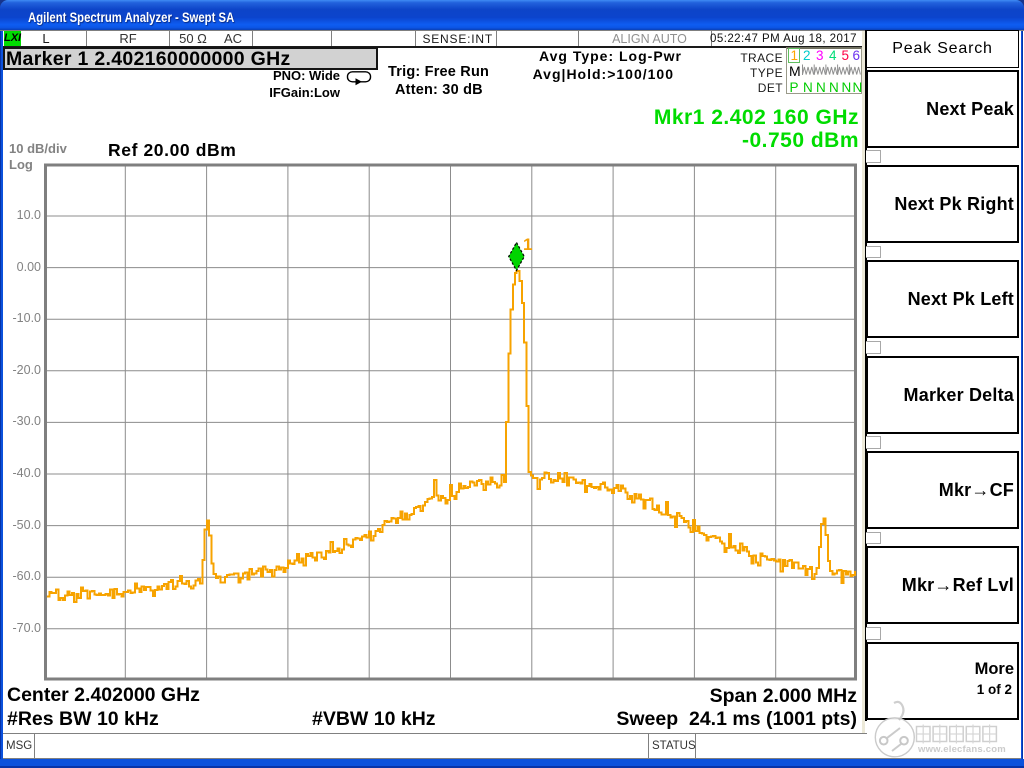 This screenshot has width=1024, height=768. Describe the element at coordinates (794, 87) in the screenshot. I see `svg-text: P` at that location.